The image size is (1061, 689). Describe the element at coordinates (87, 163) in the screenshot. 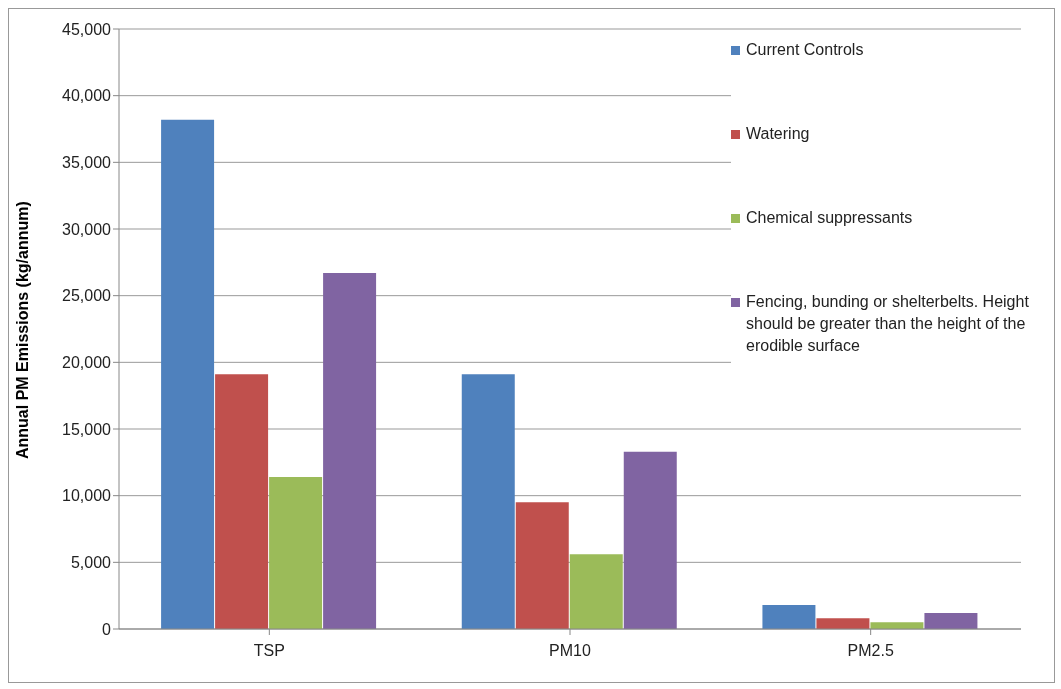

I see `y-tick-label: 35,000` at that location.